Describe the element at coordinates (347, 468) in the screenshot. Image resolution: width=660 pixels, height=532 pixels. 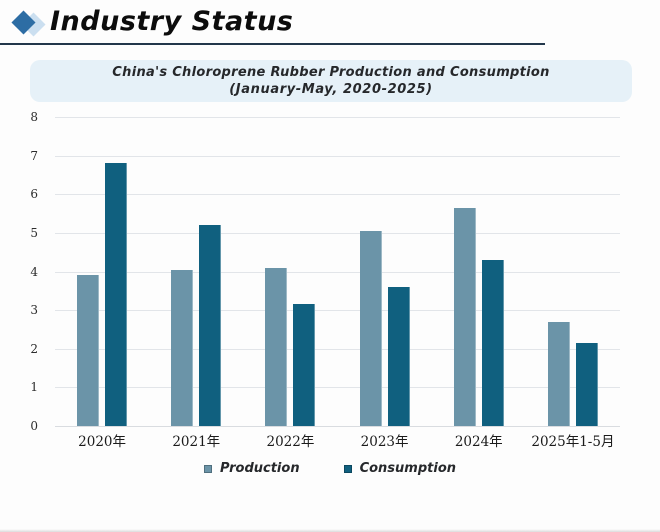
I see `consumption-swatch` at that location.